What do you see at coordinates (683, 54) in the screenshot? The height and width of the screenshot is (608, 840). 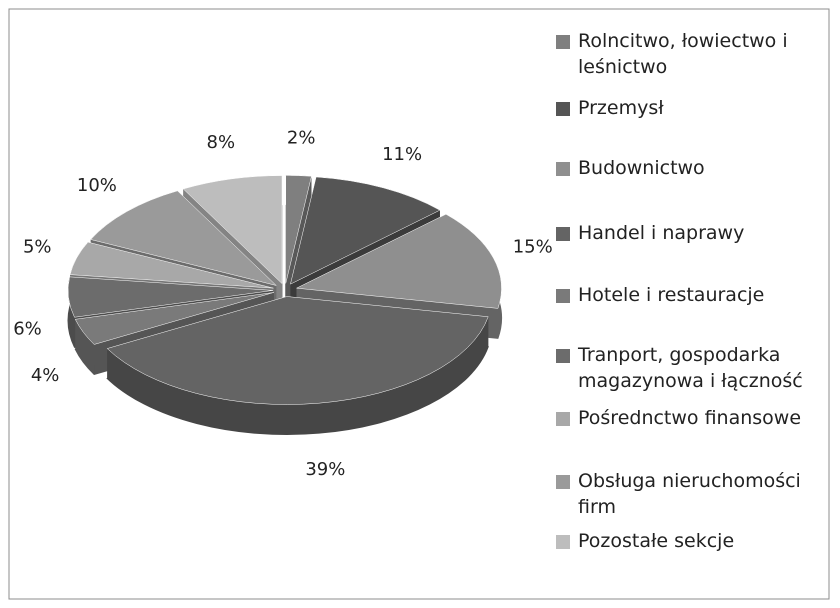 I see `legend-label: Rolncitwo, łowiectwo i leśnictwo` at bounding box center [683, 54].